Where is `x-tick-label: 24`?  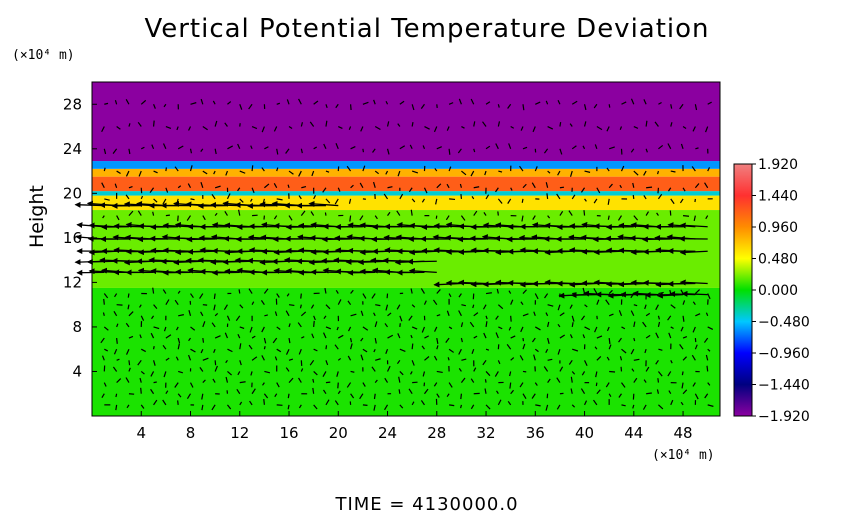 x-tick-label: 24 is located at coordinates (387, 433).